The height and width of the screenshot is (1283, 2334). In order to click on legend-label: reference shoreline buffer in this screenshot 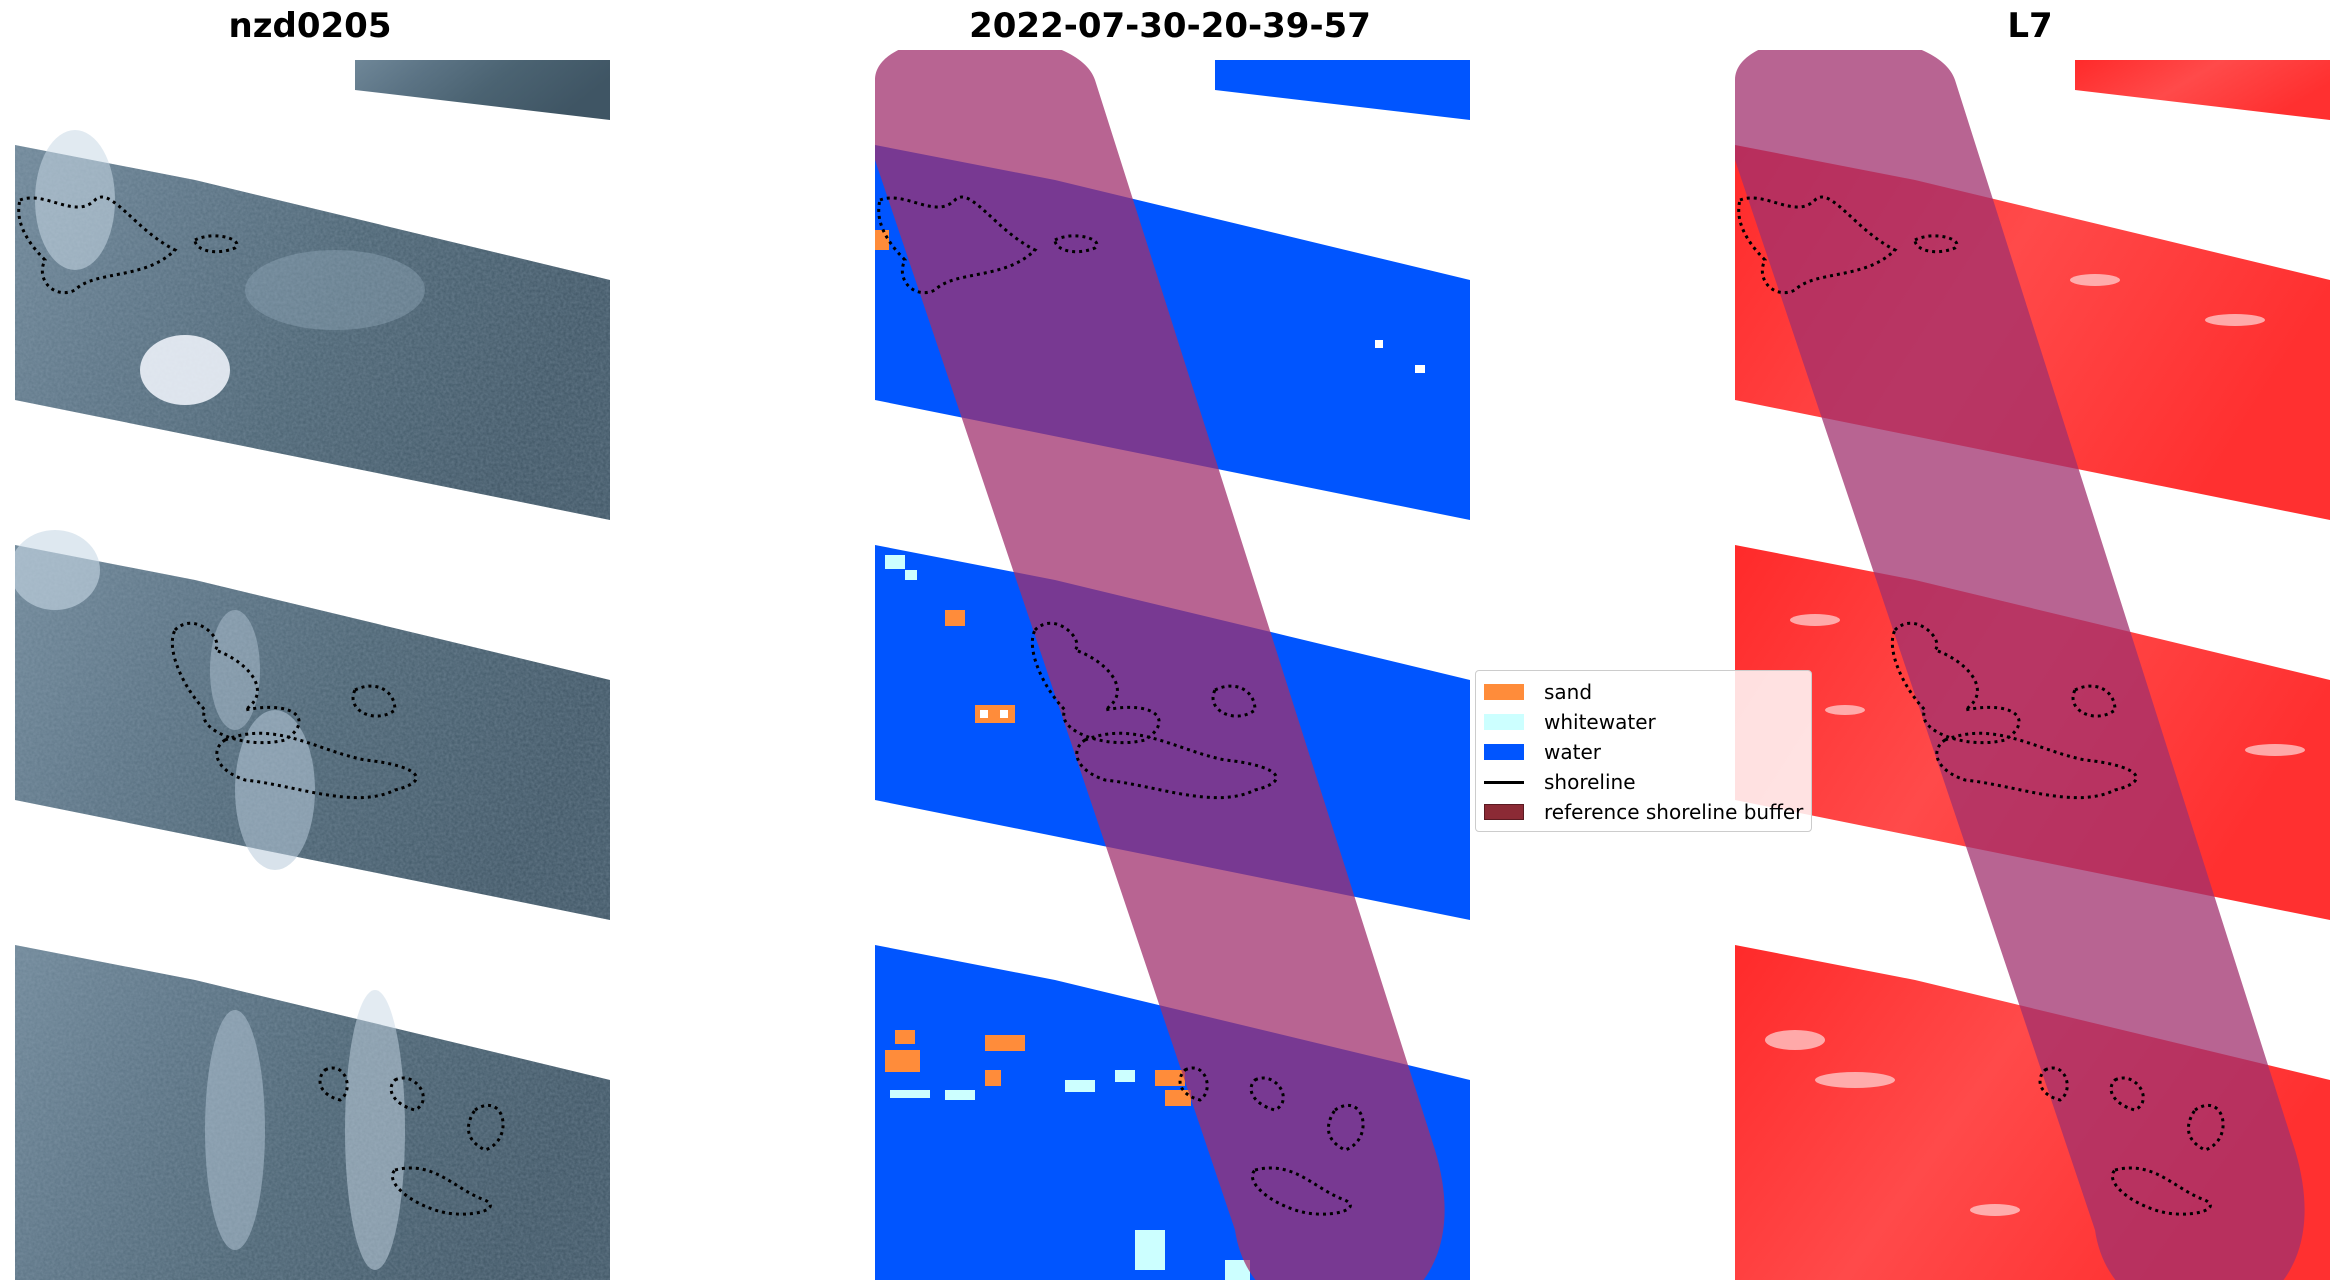, I will do `click(1674, 812)`.